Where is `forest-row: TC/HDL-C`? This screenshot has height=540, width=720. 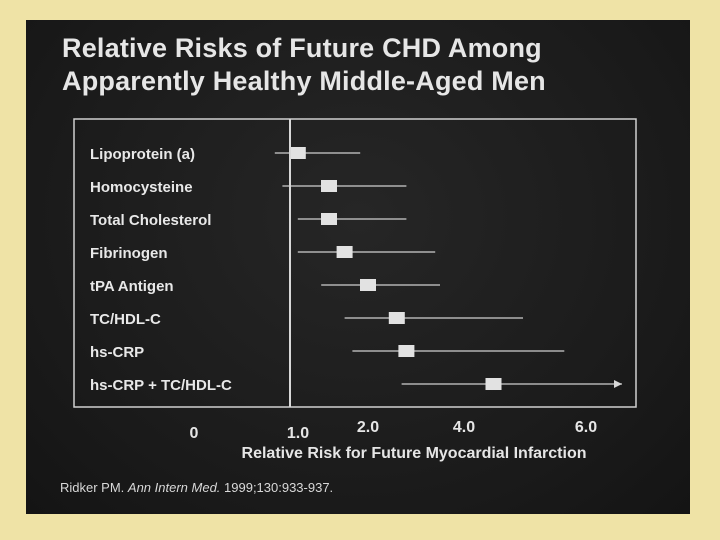 forest-row: TC/HDL-C is located at coordinates (306, 319).